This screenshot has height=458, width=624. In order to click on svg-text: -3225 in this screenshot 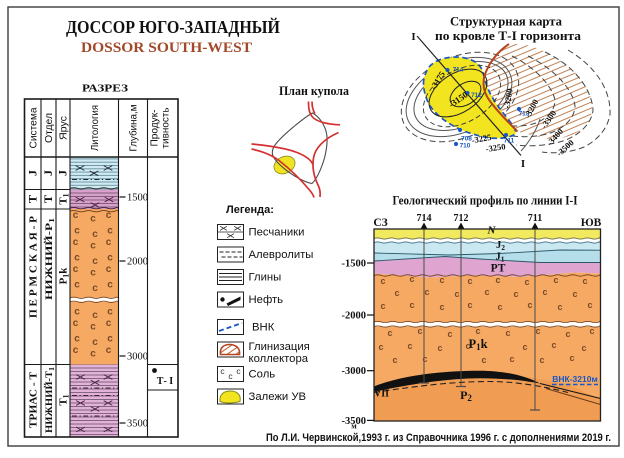, I will do `click(481, 138)`.